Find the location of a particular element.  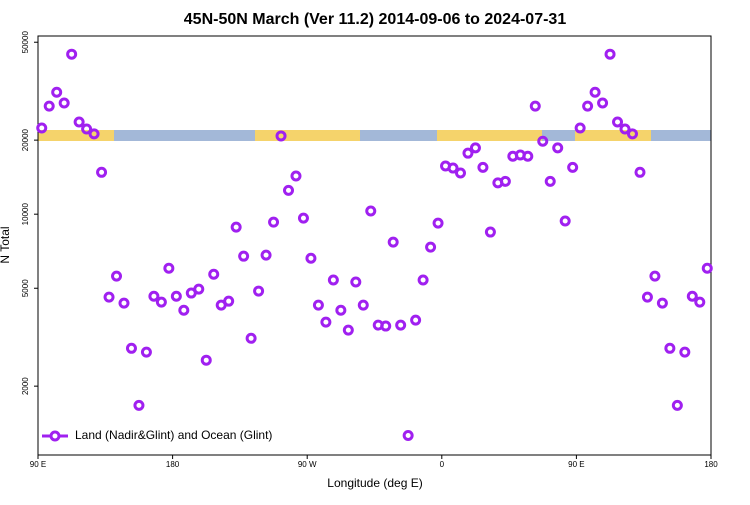

x-tick-label: 0 is located at coordinates (442, 464).